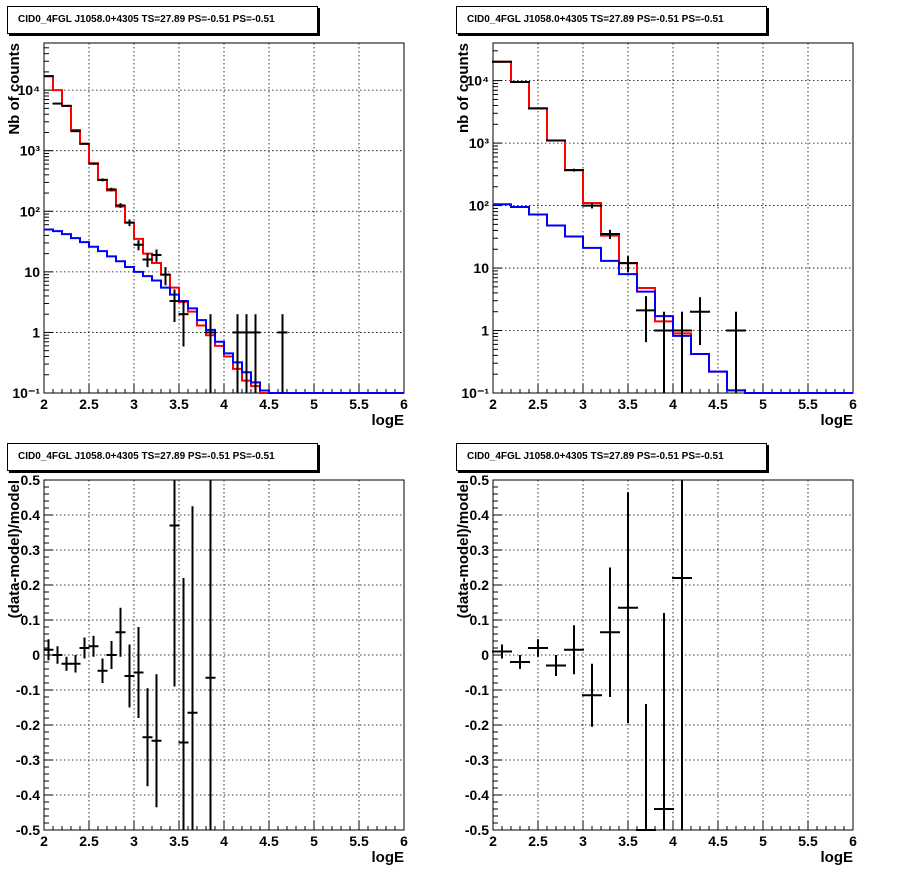  Describe the element at coordinates (808, 404) in the screenshot. I see `x-tick-label: 5.5` at that location.